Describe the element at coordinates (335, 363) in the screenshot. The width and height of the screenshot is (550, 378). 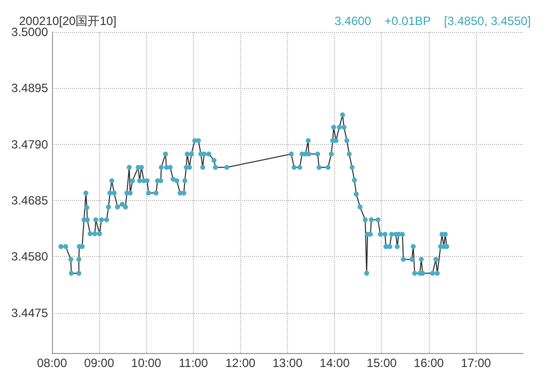
I see `x-tick-label: 14:00` at that location.